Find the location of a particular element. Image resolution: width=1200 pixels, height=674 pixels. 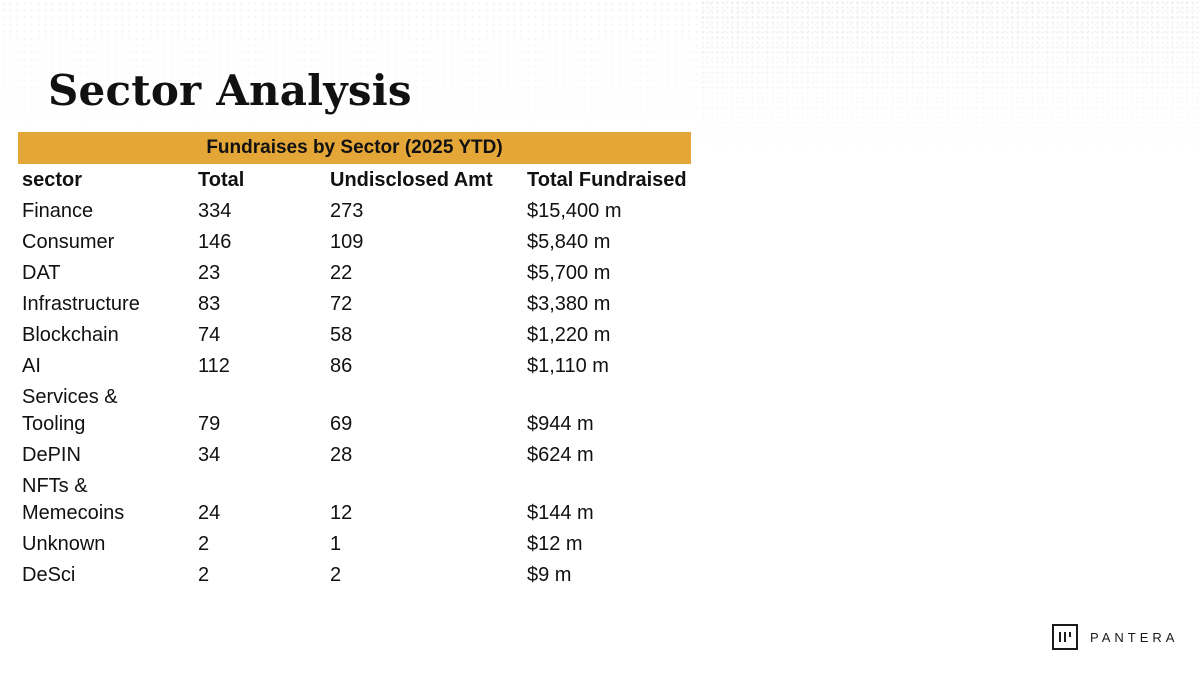

table-title: Fundraises by Sector (2025 YTD) is located at coordinates (354, 147).